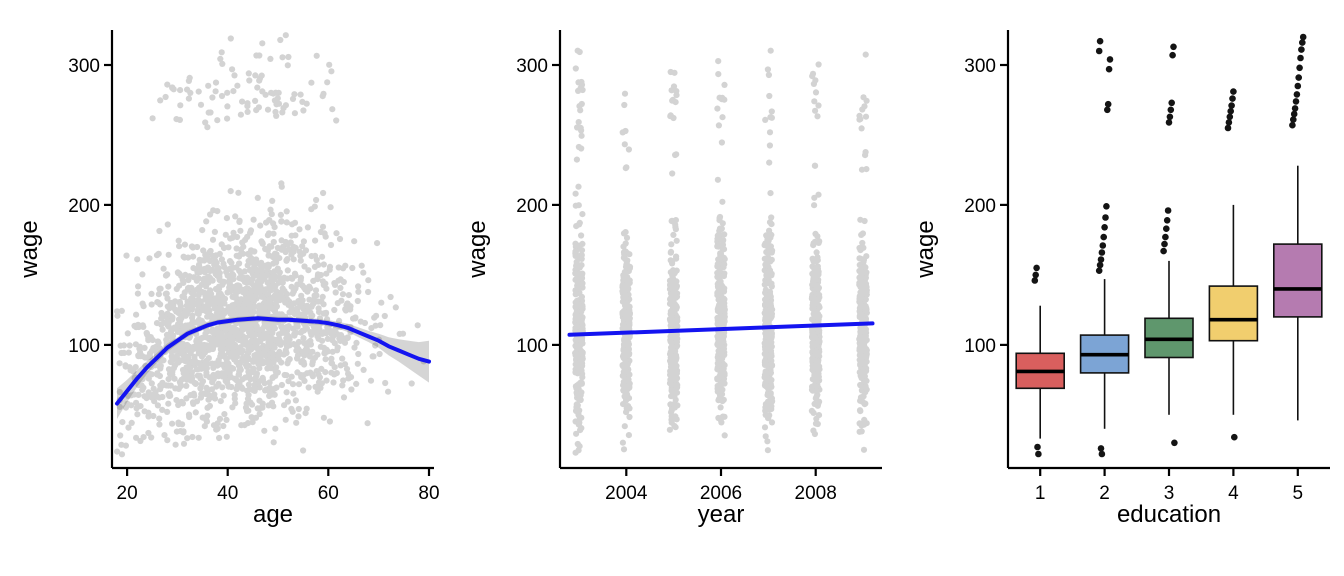 The width and height of the screenshot is (1344, 576). Describe the element at coordinates (1169, 514) in the screenshot. I see `x-axis-title: education` at that location.